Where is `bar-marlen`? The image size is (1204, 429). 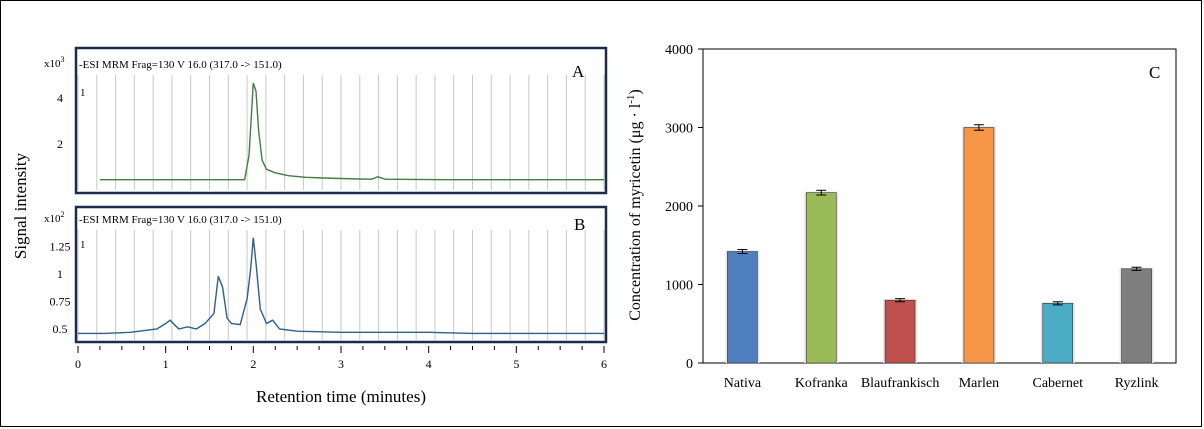
bar-marlen is located at coordinates (979, 245).